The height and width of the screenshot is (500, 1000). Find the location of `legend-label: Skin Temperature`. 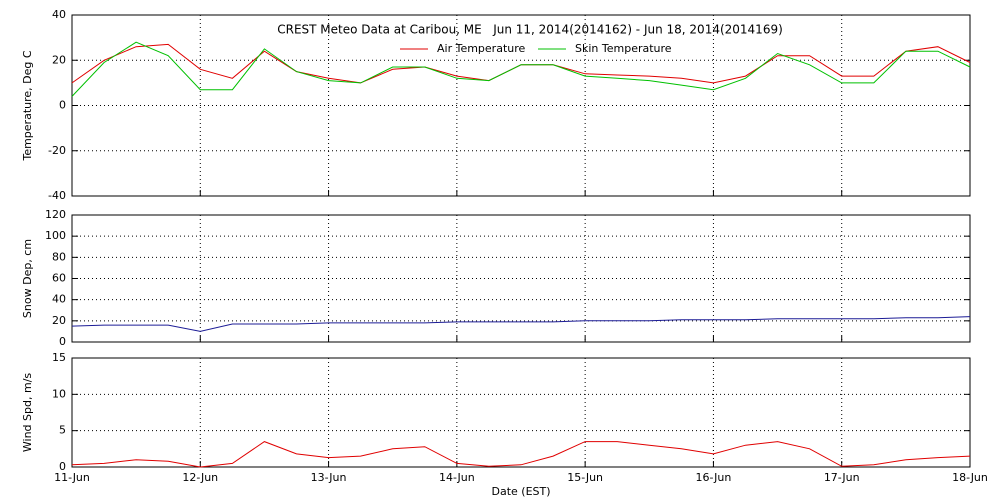

legend-label: Skin Temperature is located at coordinates (623, 48).